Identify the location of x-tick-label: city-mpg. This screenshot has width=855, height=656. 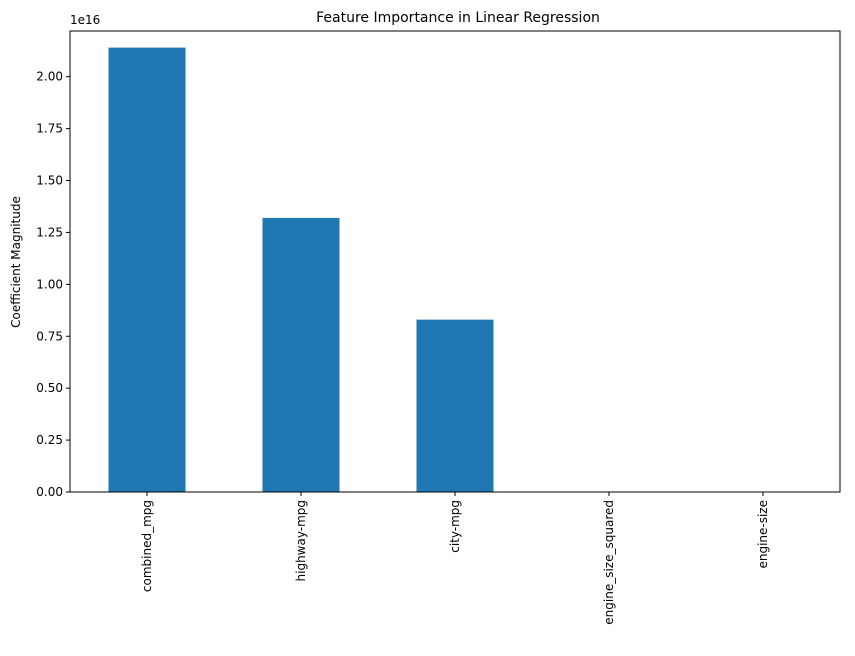
(455, 526).